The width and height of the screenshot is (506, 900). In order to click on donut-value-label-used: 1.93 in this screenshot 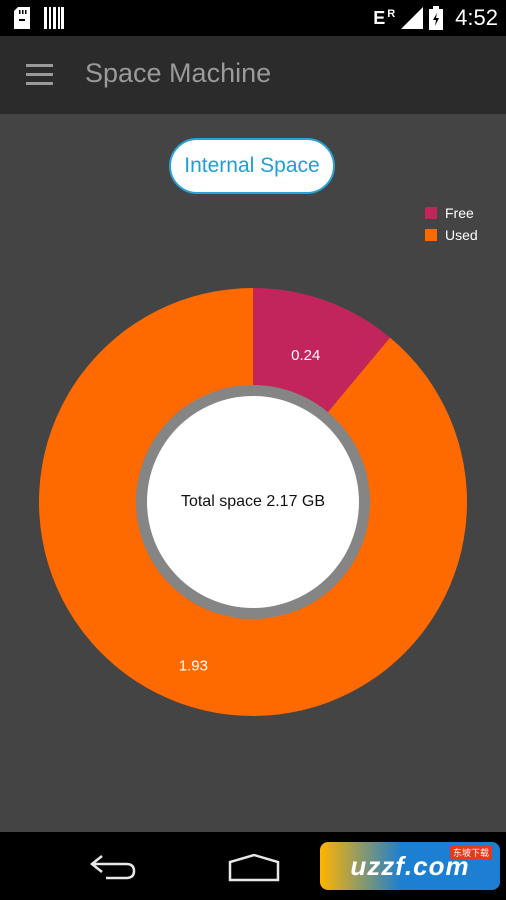, I will do `click(193, 666)`.